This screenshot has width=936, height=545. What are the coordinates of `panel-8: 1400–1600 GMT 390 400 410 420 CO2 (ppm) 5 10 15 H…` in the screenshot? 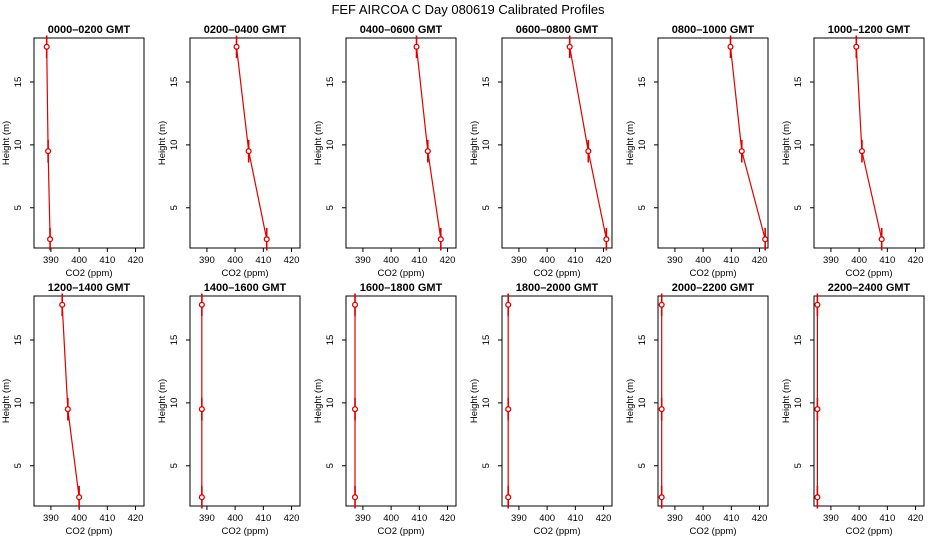 It's located at (229, 409).